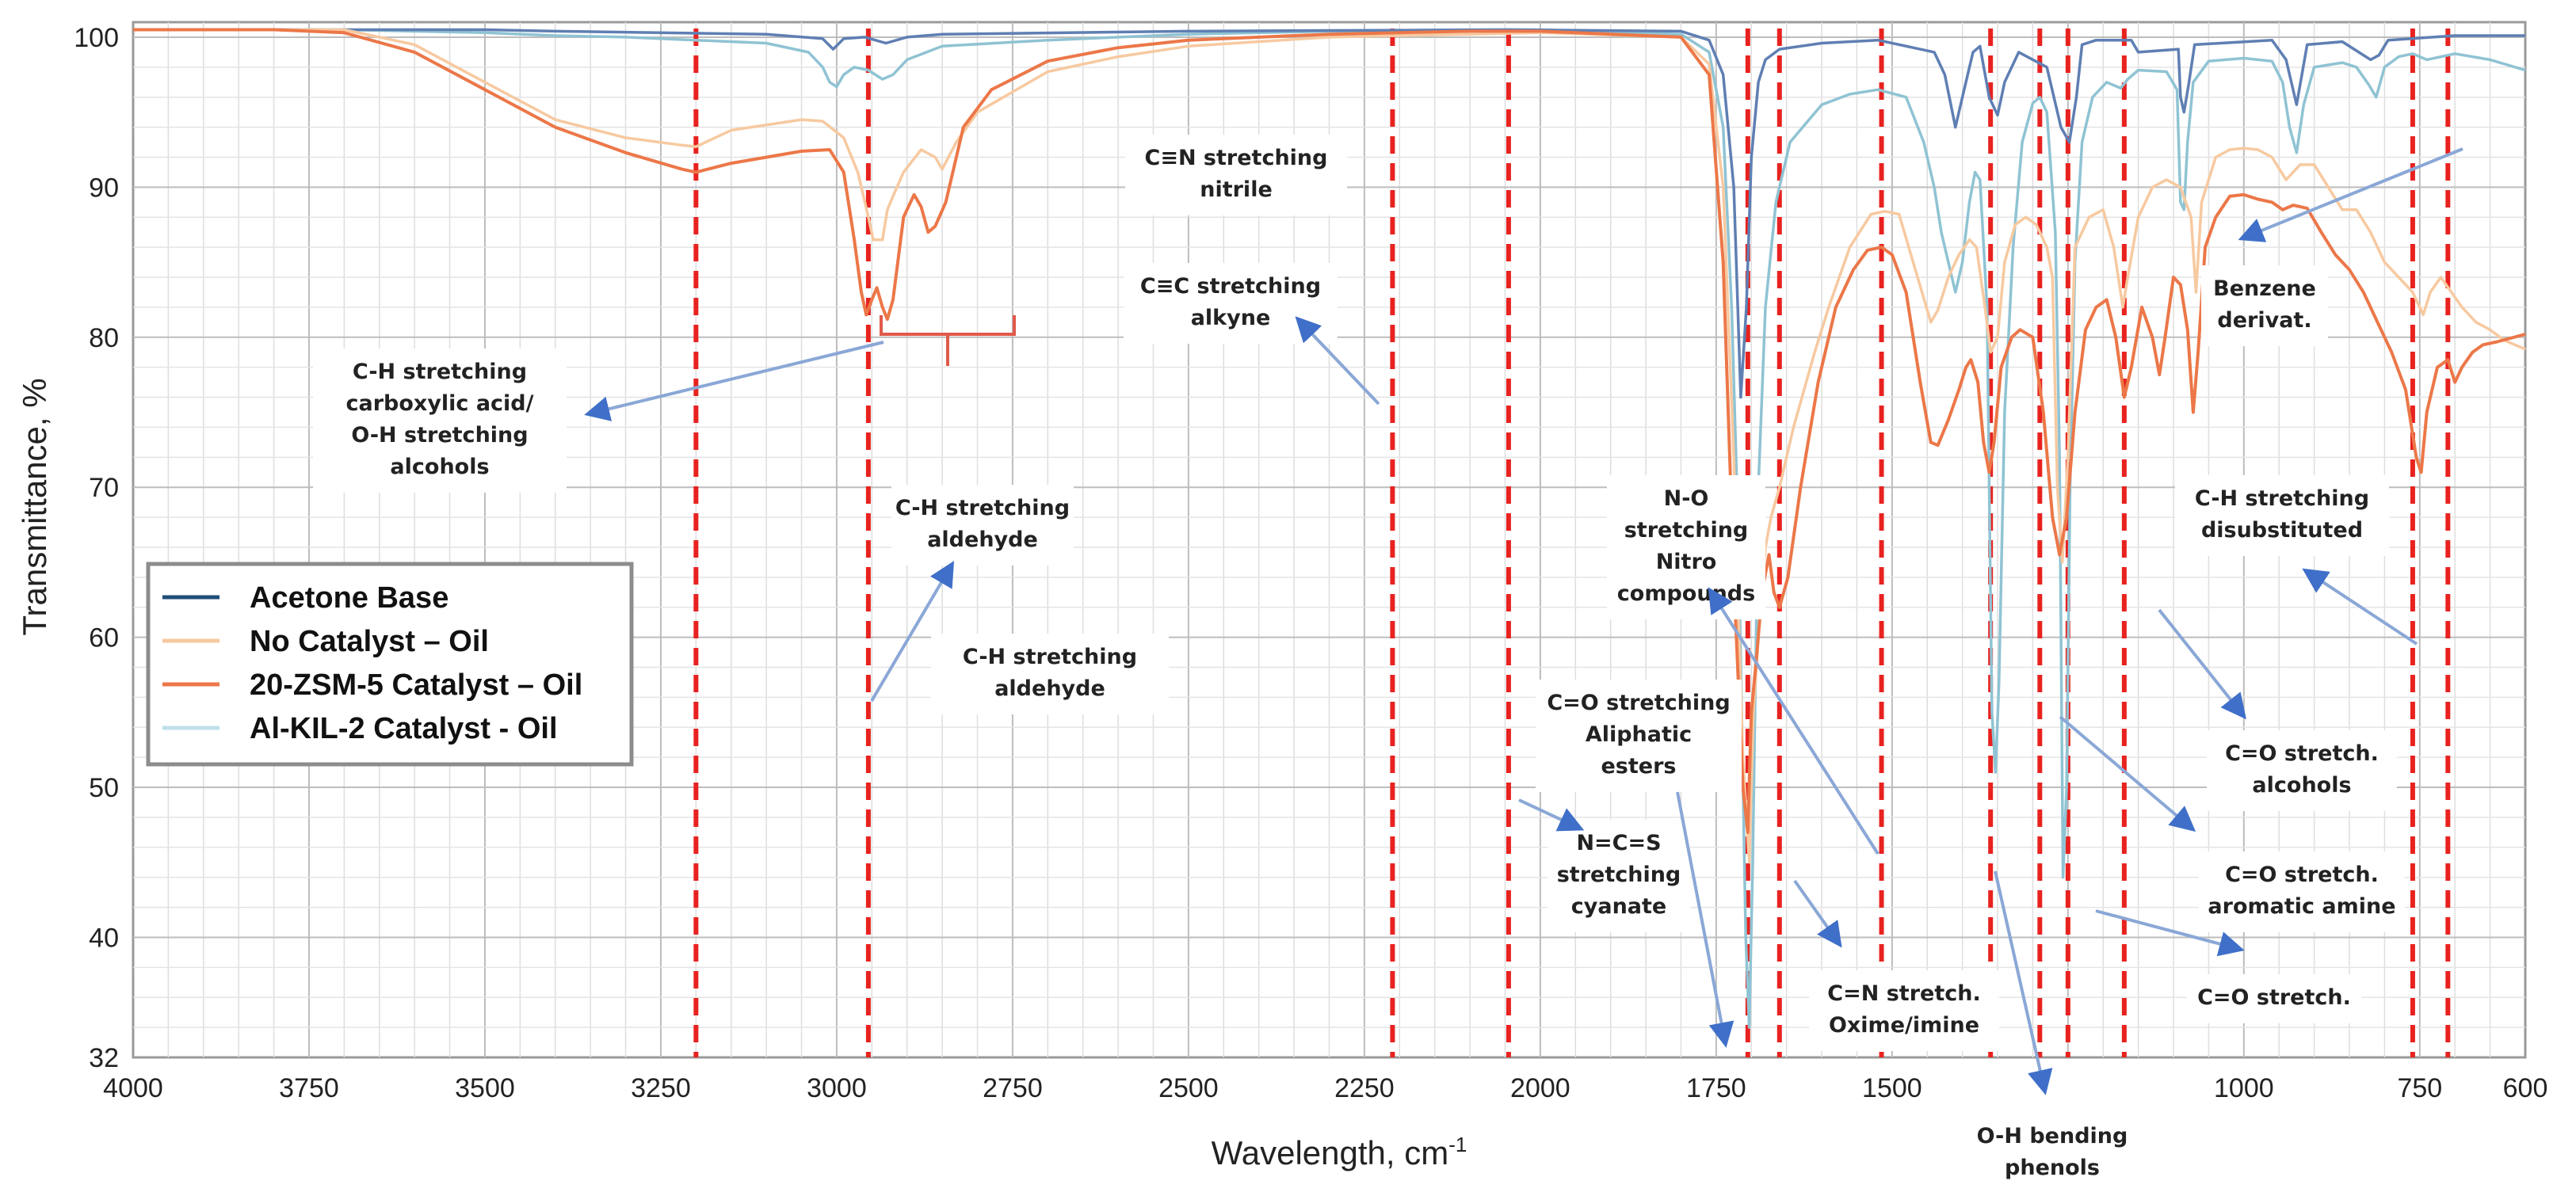 The image size is (2576, 1196). Describe the element at coordinates (2052, 1168) in the screenshot. I see `annotation-text: phenols` at that location.